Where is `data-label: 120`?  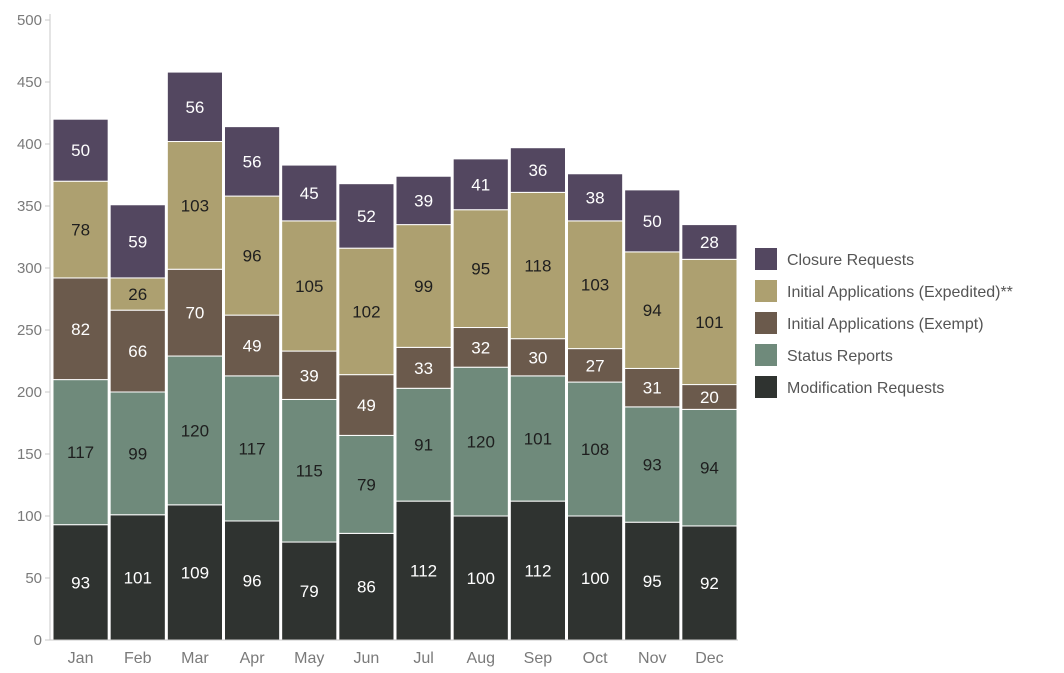 data-label: 120 is located at coordinates (481, 442).